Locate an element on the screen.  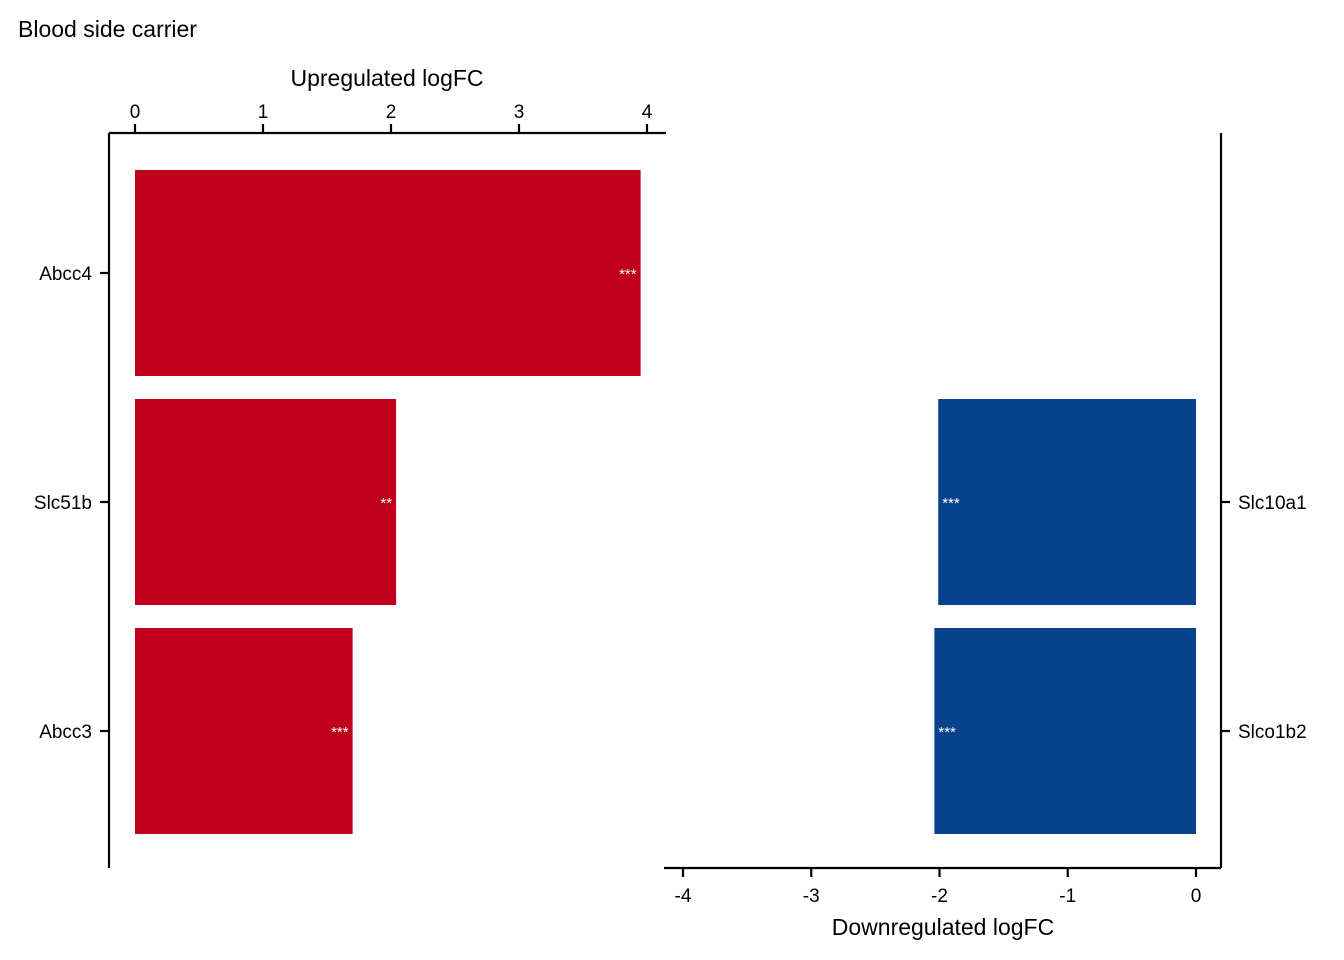
up-y-tick-label: Abcc4 is located at coordinates (65, 274).